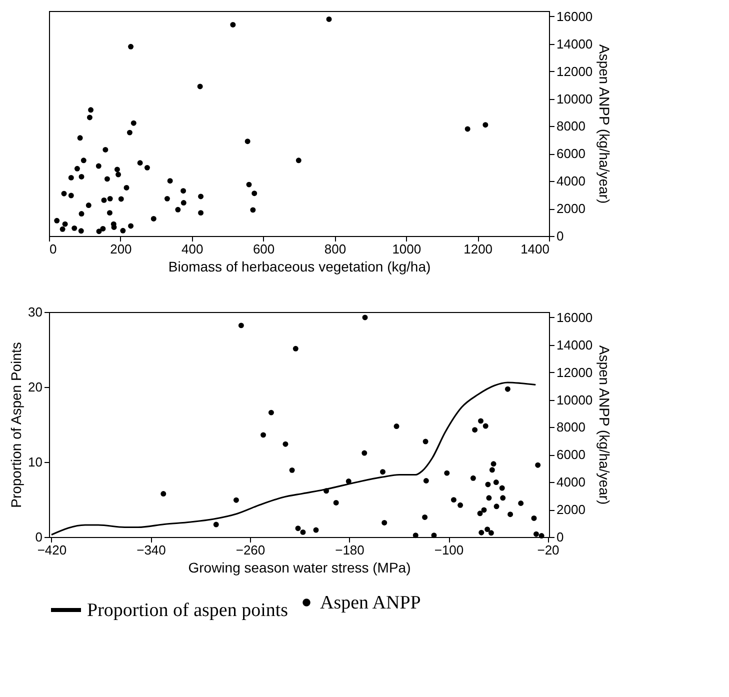  I want to click on x-tick-label: 800, so click(335, 249).